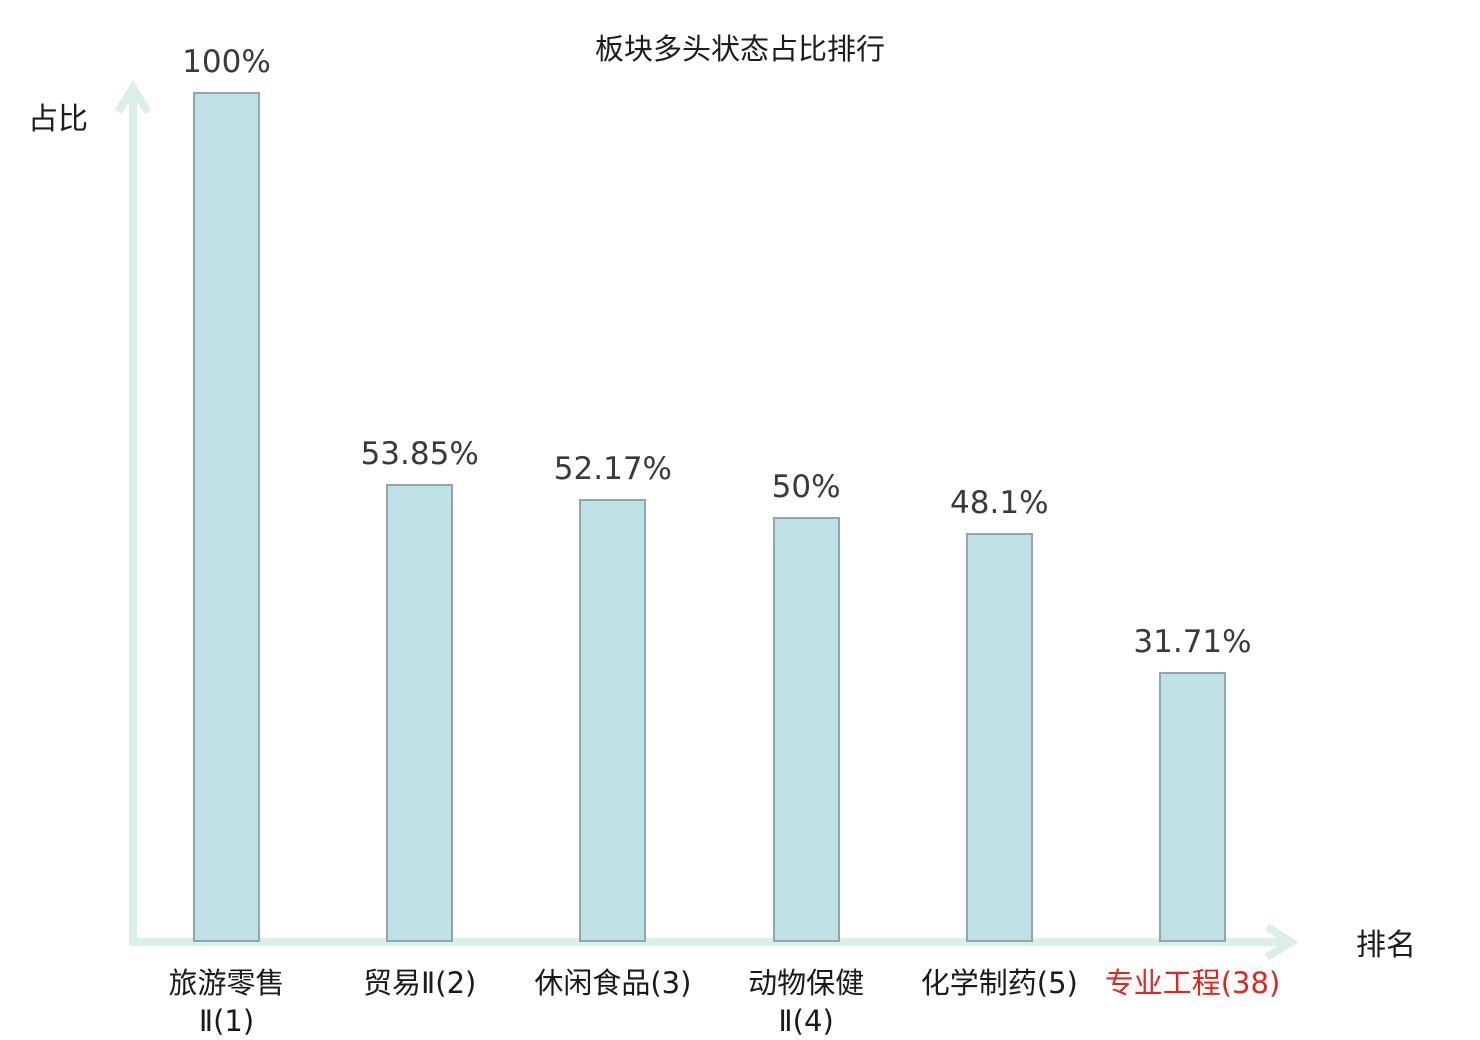  I want to click on category-label-line: Ⅱ(1), so click(226, 1021).